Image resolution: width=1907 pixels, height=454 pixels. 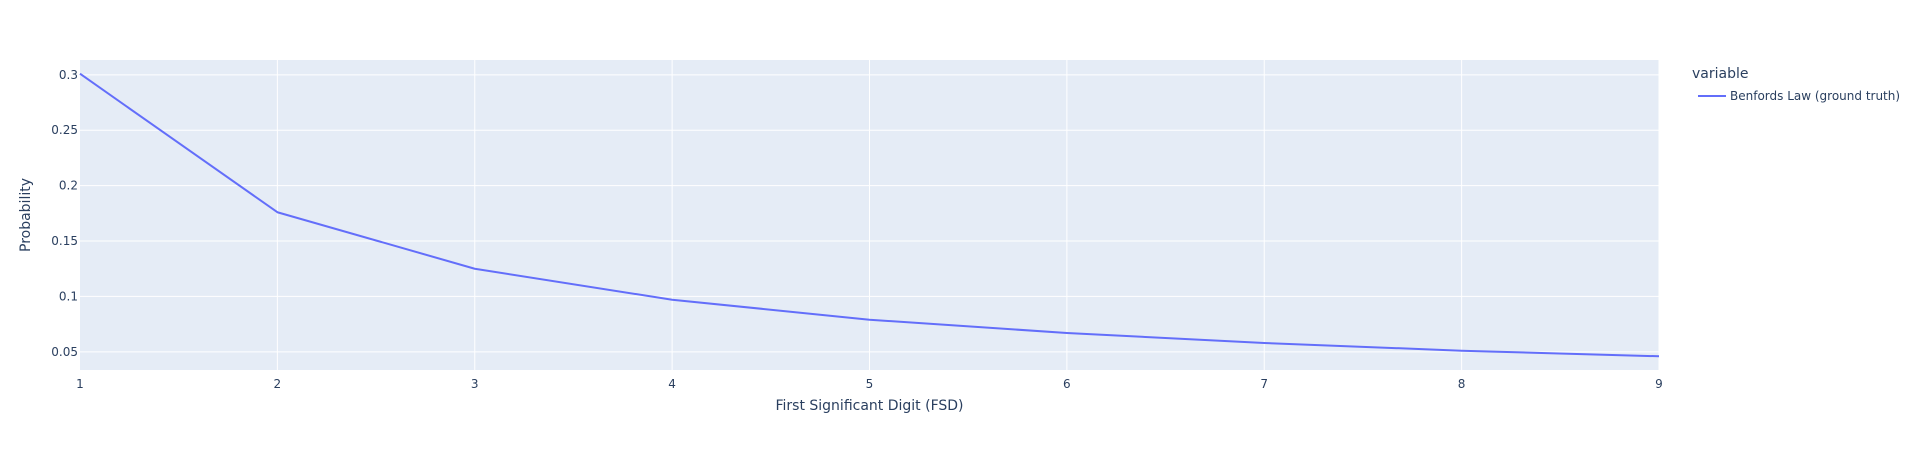 I want to click on x-tick-label: 5, so click(x=870, y=384).